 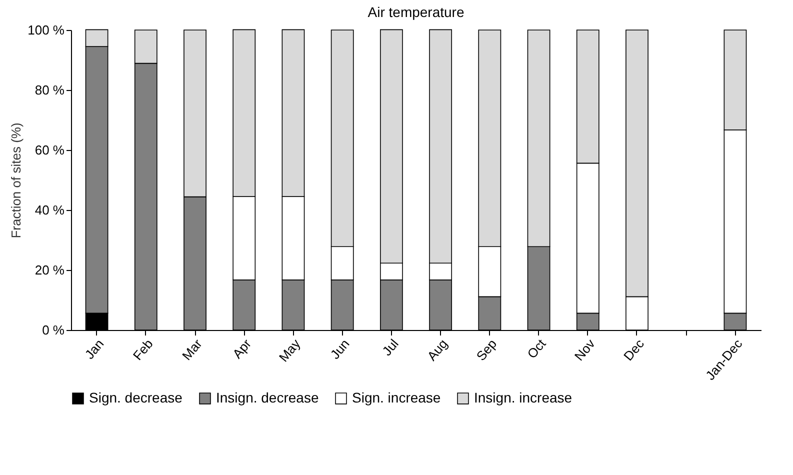 I want to click on x-tick-label: Nov, so click(x=584, y=350).